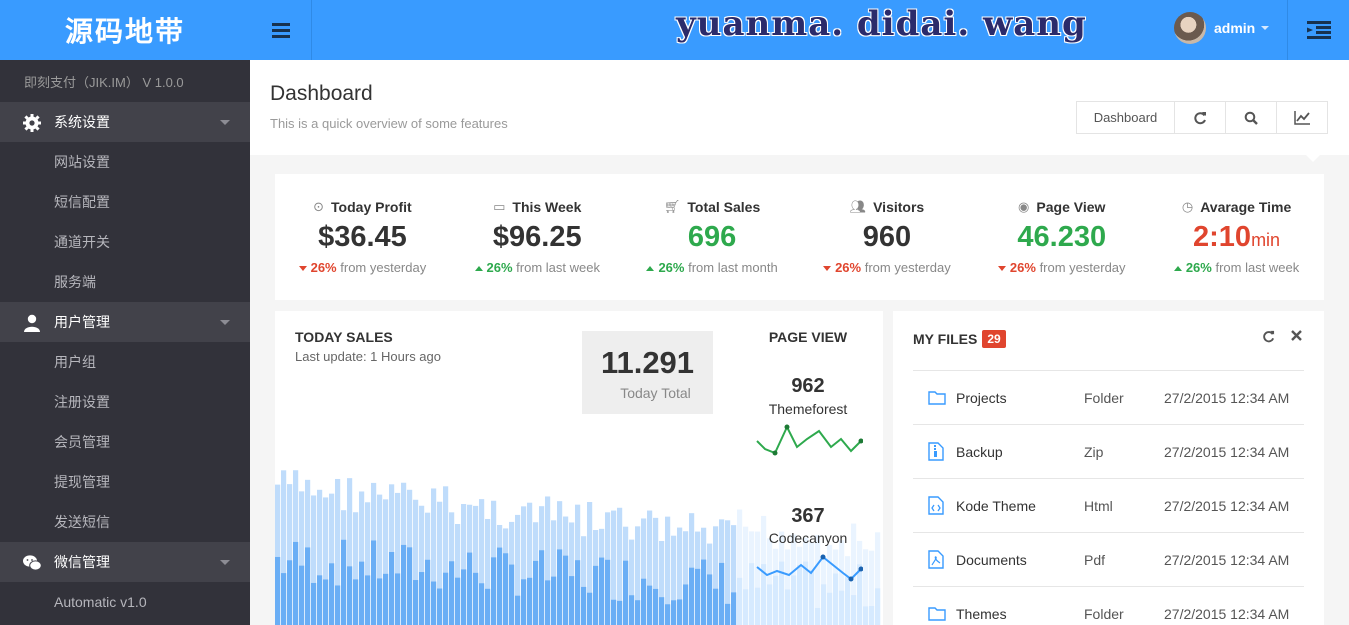 Image resolution: width=1349 pixels, height=625 pixels. What do you see at coordinates (938, 613) in the screenshot?
I see `folder-icon` at bounding box center [938, 613].